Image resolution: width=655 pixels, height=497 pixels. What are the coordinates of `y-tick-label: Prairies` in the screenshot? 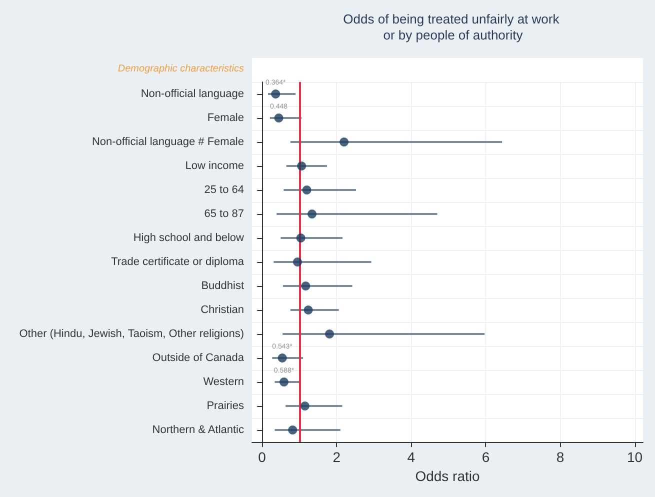 It's located at (225, 406).